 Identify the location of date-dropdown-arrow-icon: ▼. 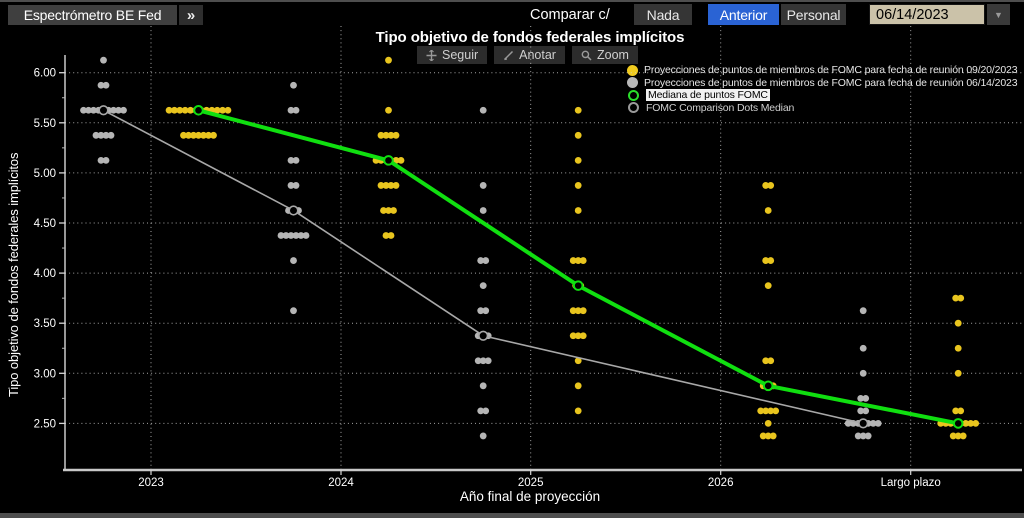
(998, 14).